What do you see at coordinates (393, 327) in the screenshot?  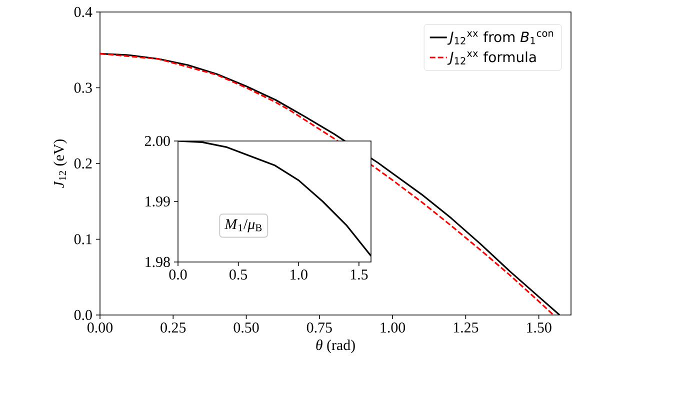 I see `x-tick-label: 1.00` at bounding box center [393, 327].